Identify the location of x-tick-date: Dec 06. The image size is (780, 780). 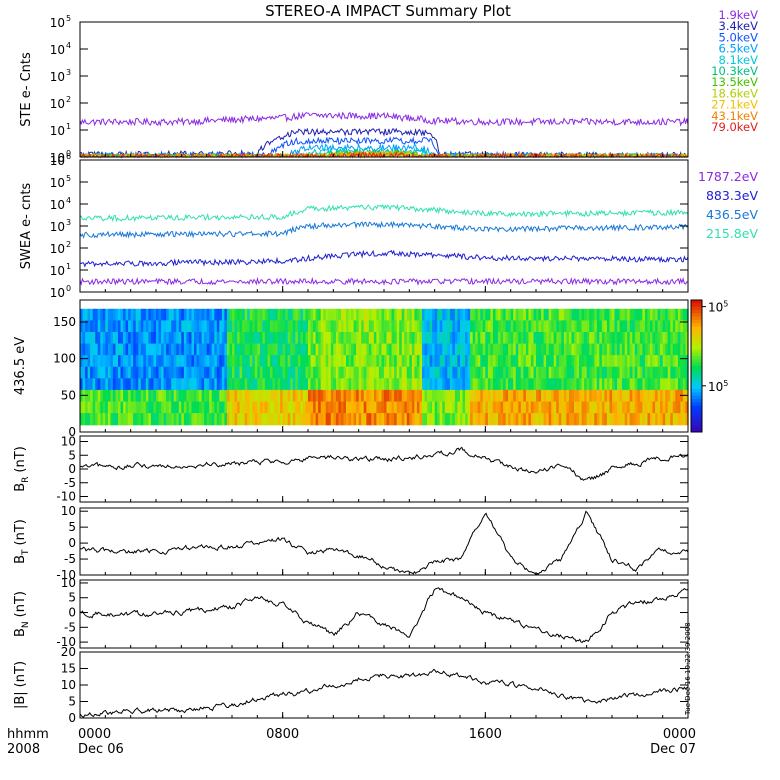
(101, 749).